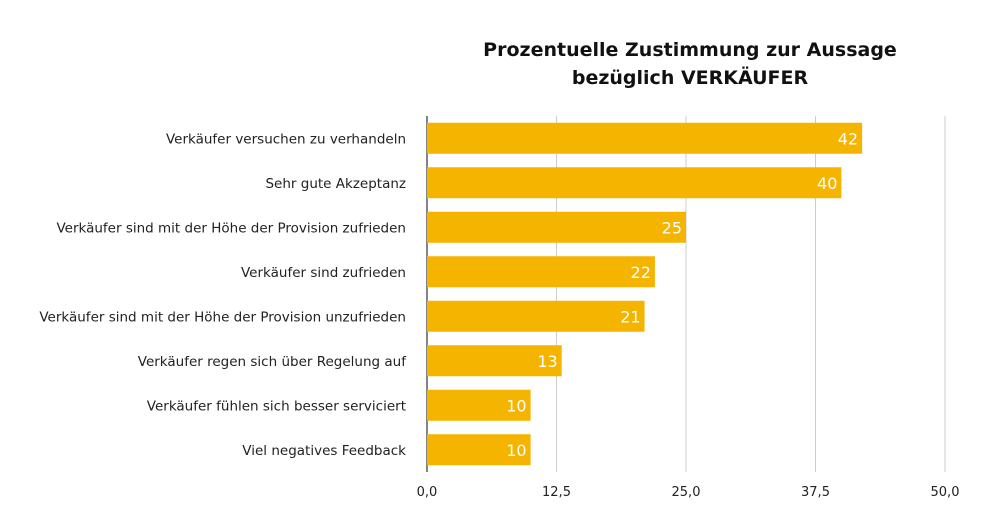 This screenshot has height=528, width=1000. What do you see at coordinates (556, 492) in the screenshot?
I see `x-tick-label: 12,5` at bounding box center [556, 492].